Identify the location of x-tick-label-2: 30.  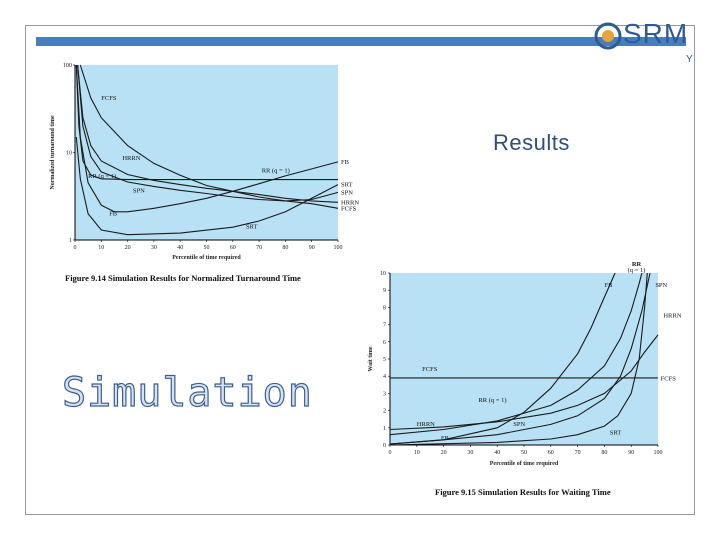
(470, 453).